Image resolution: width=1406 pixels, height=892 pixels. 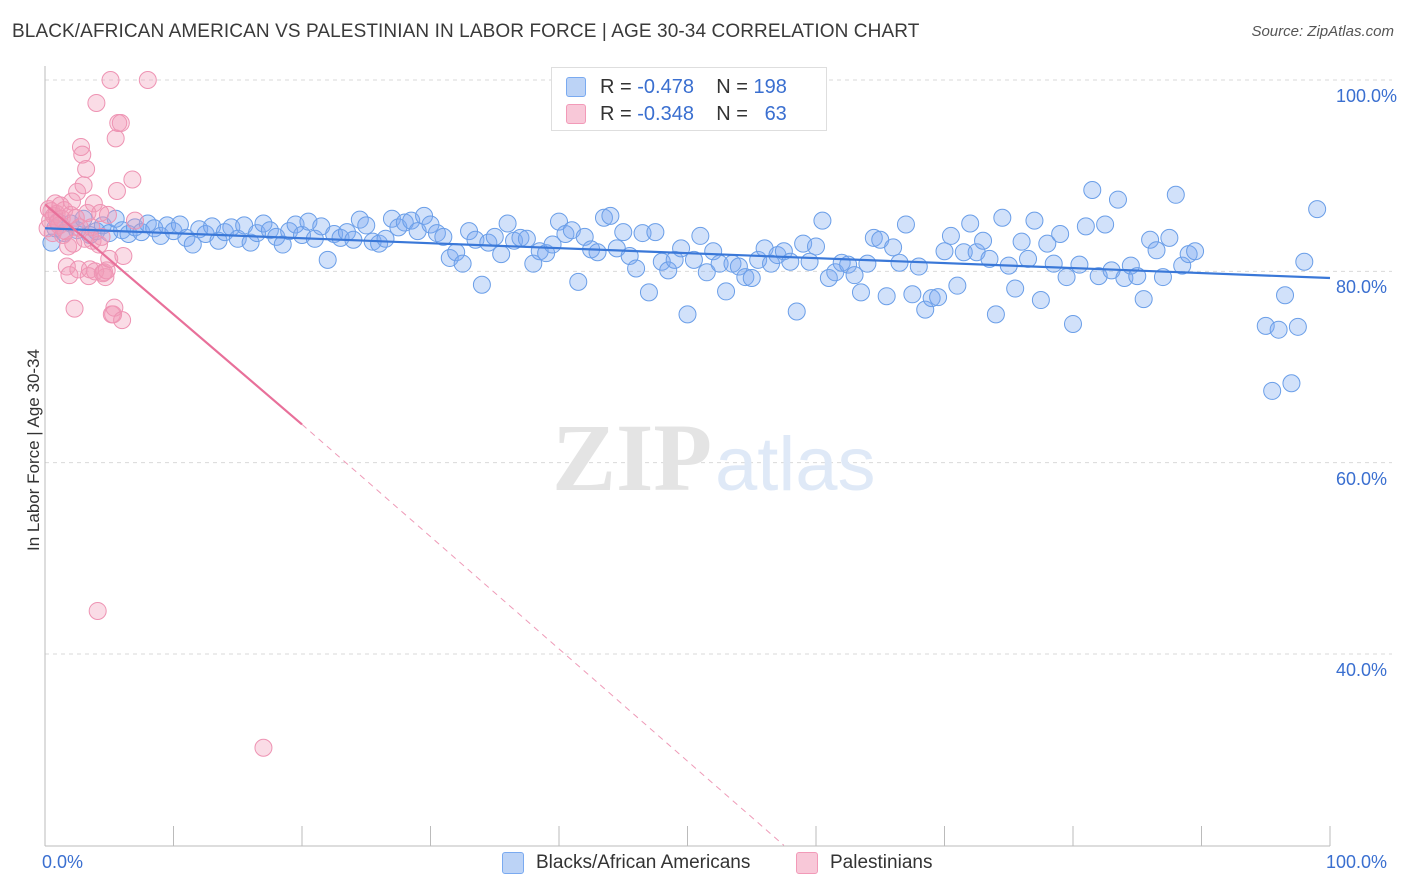 What do you see at coordinates (1362, 478) in the screenshot?
I see `y-tick-label: 60.0%` at bounding box center [1362, 478].